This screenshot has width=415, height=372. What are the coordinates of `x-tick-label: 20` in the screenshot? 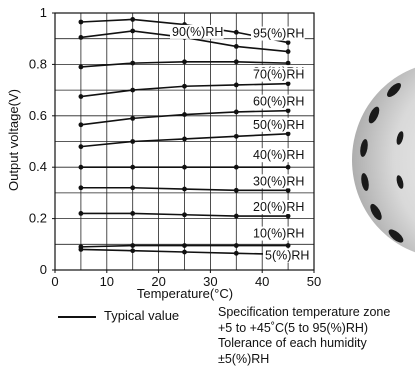 It's located at (158, 281).